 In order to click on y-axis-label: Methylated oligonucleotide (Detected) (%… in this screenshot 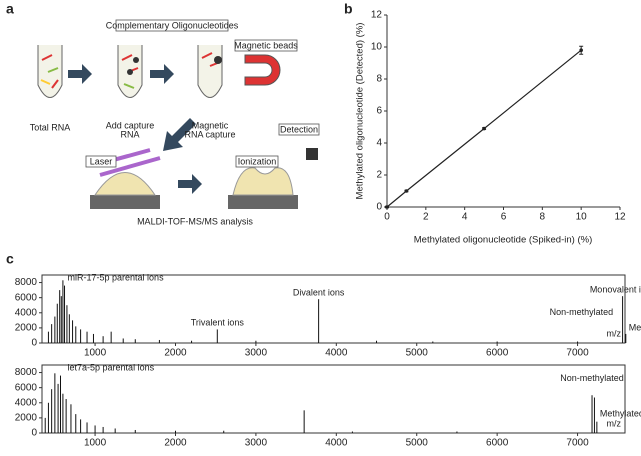, I will do `click(360, 111)`.